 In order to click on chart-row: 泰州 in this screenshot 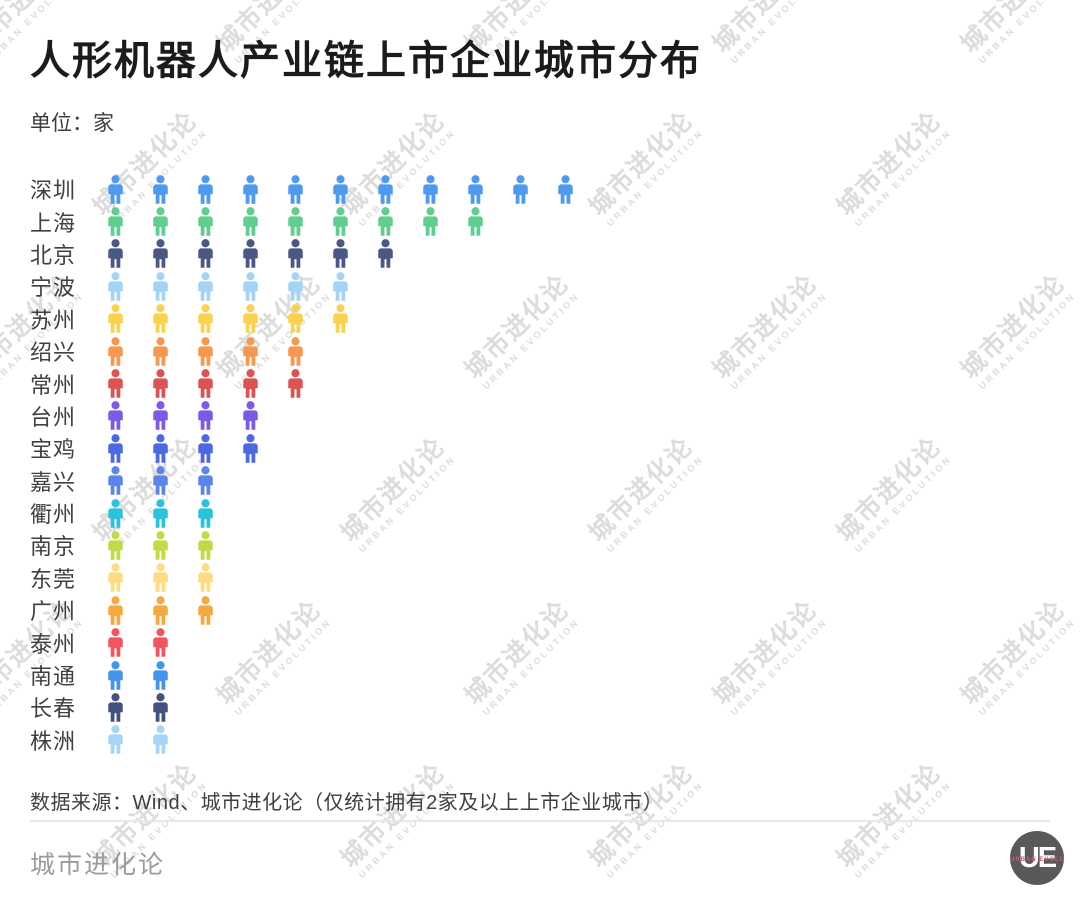, I will do `click(540, 642)`.